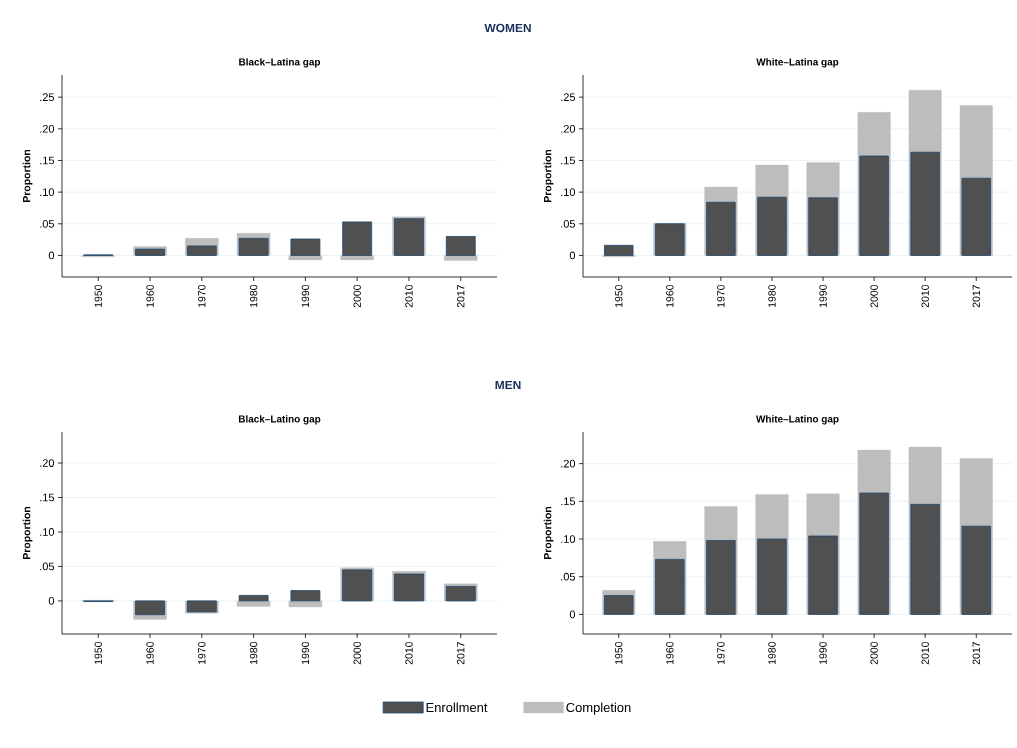  I want to click on chart-title: White–Latino gap, so click(797, 420).